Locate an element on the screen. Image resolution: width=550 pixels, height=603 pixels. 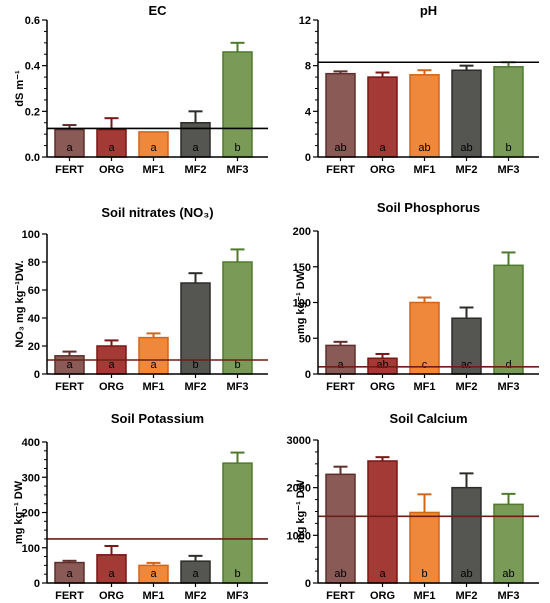
chart-title: Soil Phosphorus is located at coordinates (428, 207).